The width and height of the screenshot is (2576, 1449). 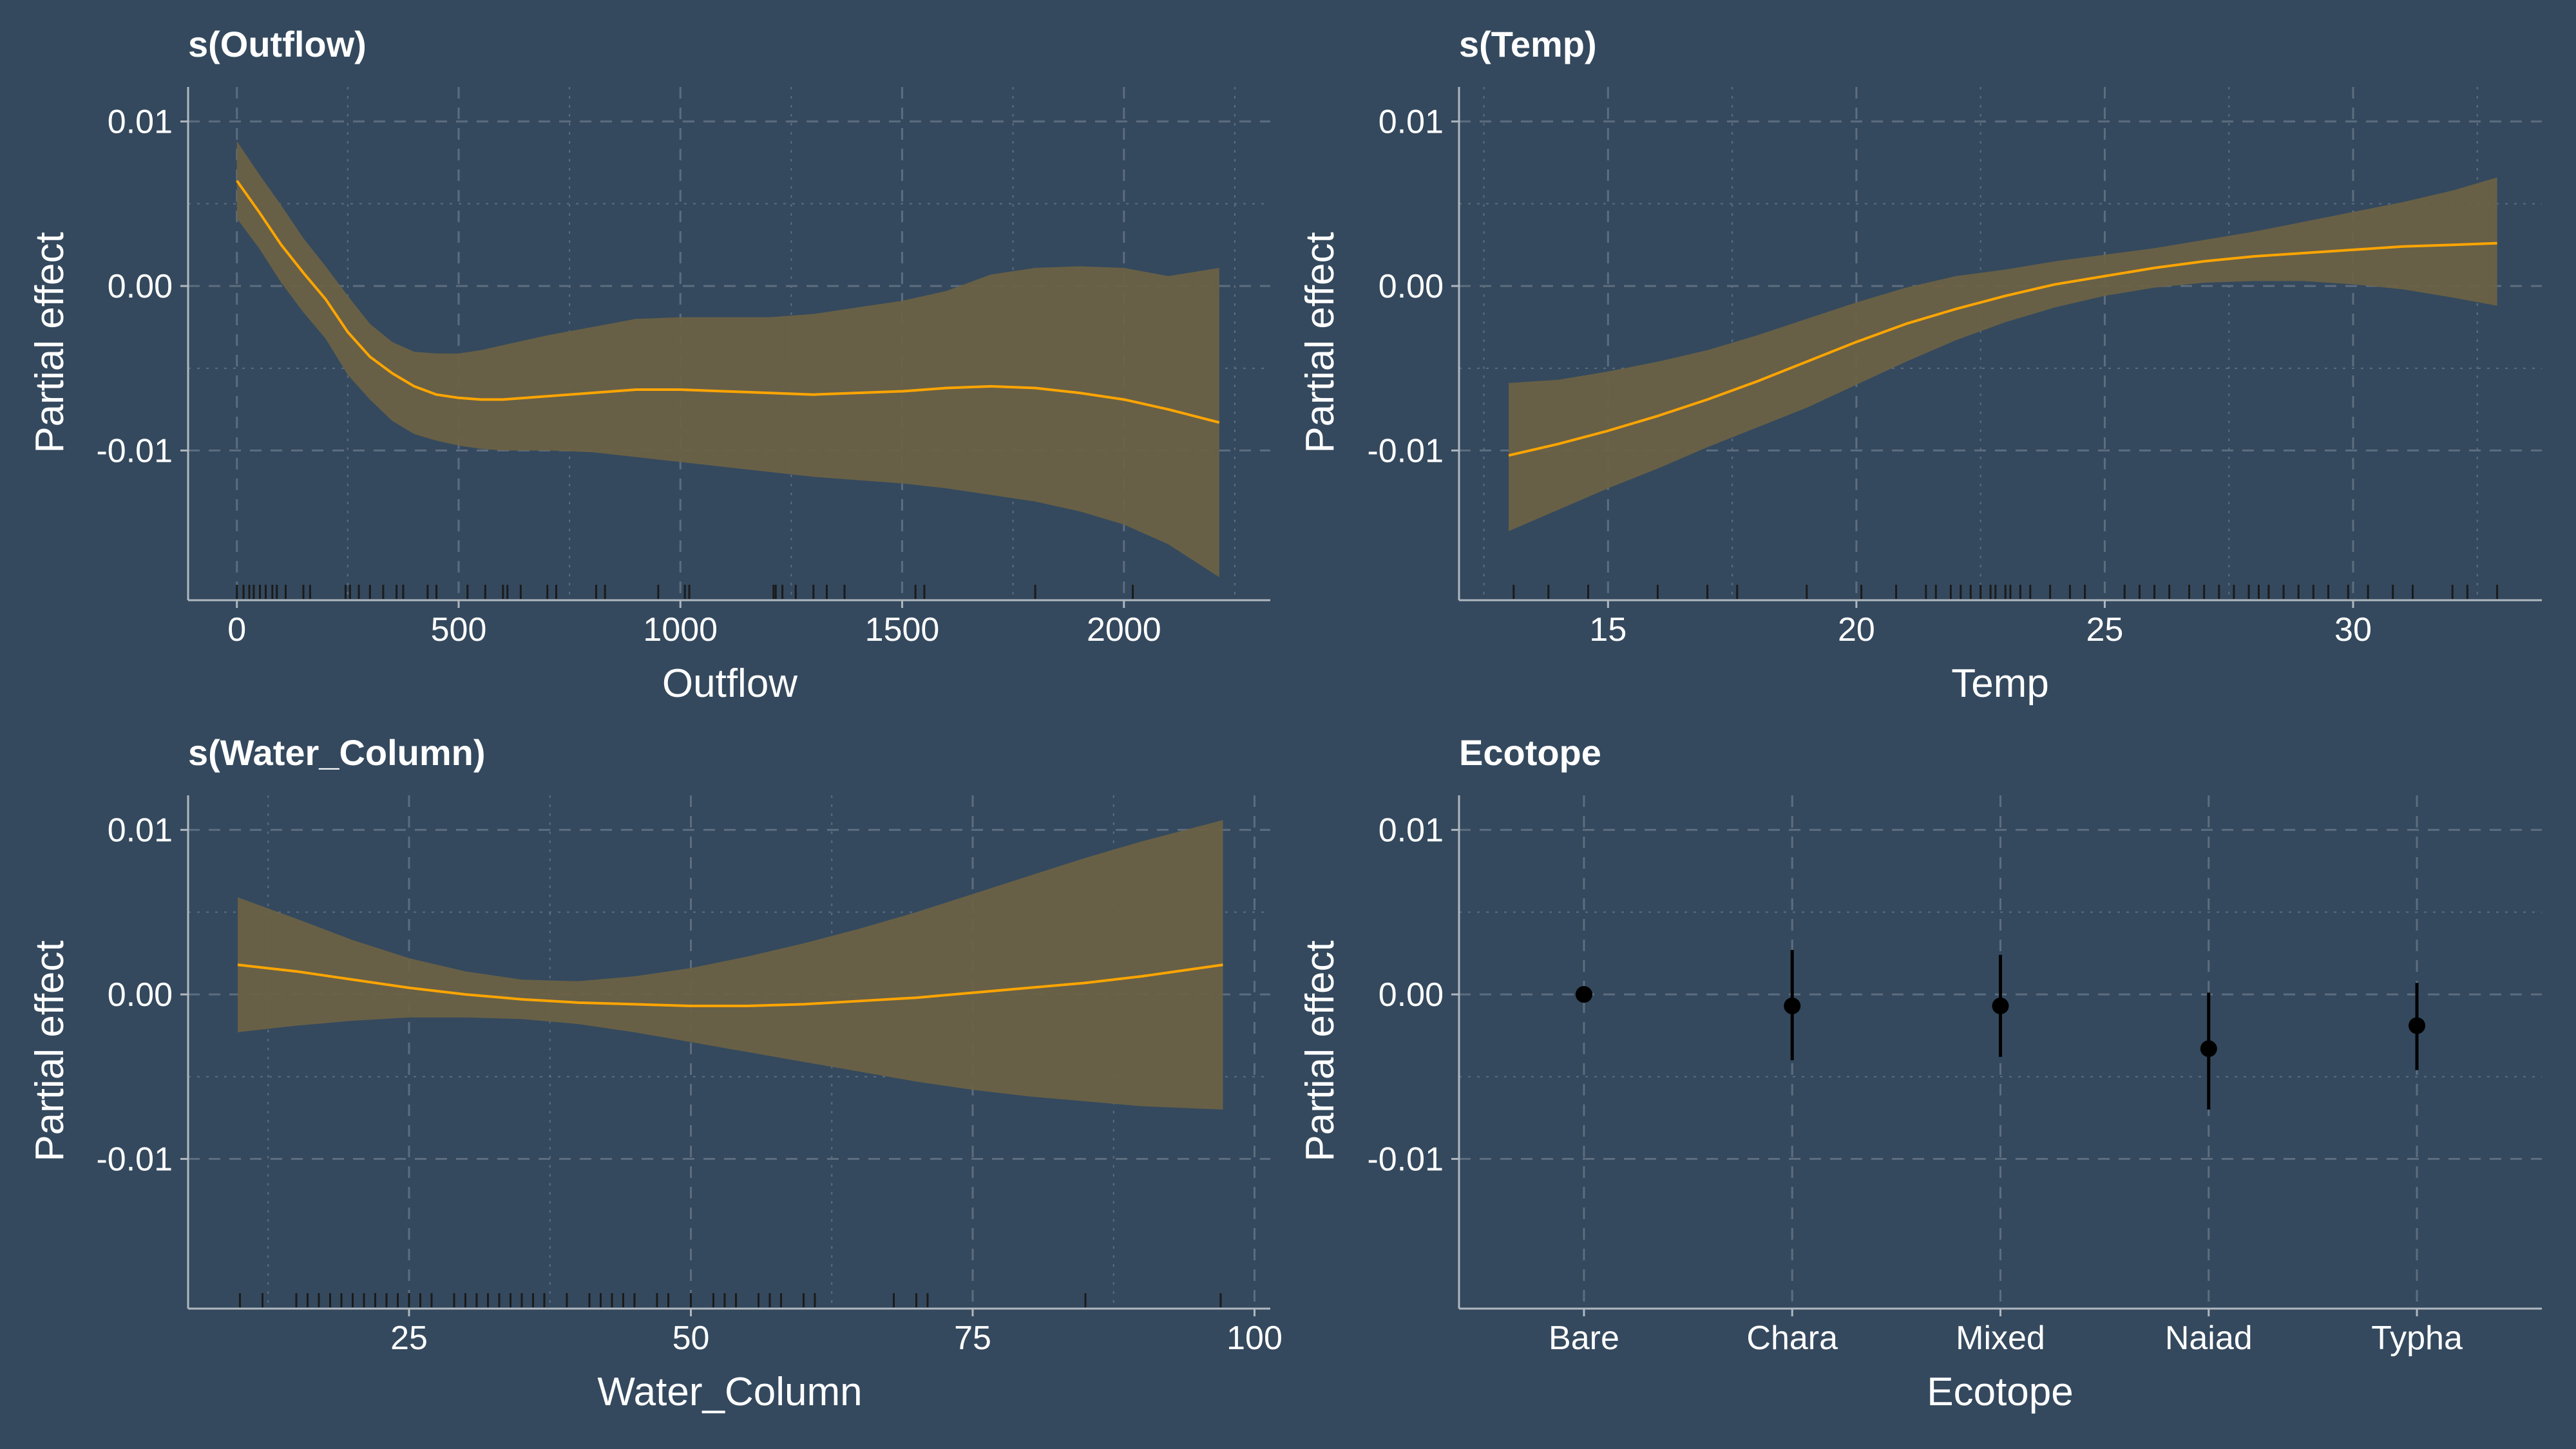 What do you see at coordinates (459, 630) in the screenshot?
I see `x-tick-label: 500` at bounding box center [459, 630].